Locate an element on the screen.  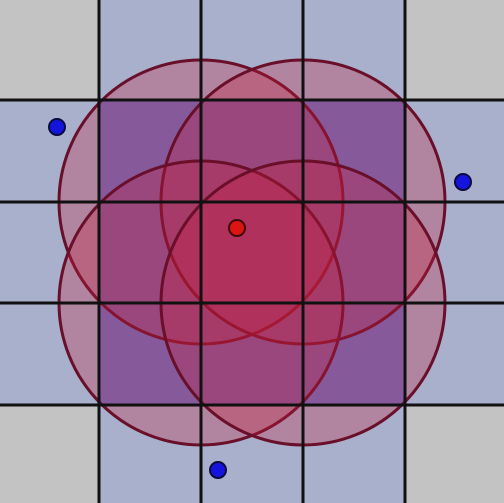
red-point is located at coordinates (237, 228).